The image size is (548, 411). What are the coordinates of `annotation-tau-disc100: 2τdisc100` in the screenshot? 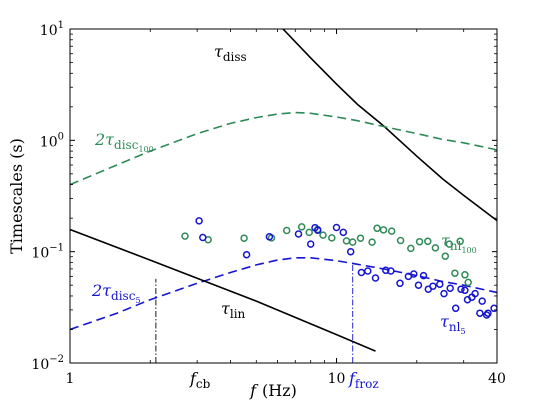 It's located at (124, 142).